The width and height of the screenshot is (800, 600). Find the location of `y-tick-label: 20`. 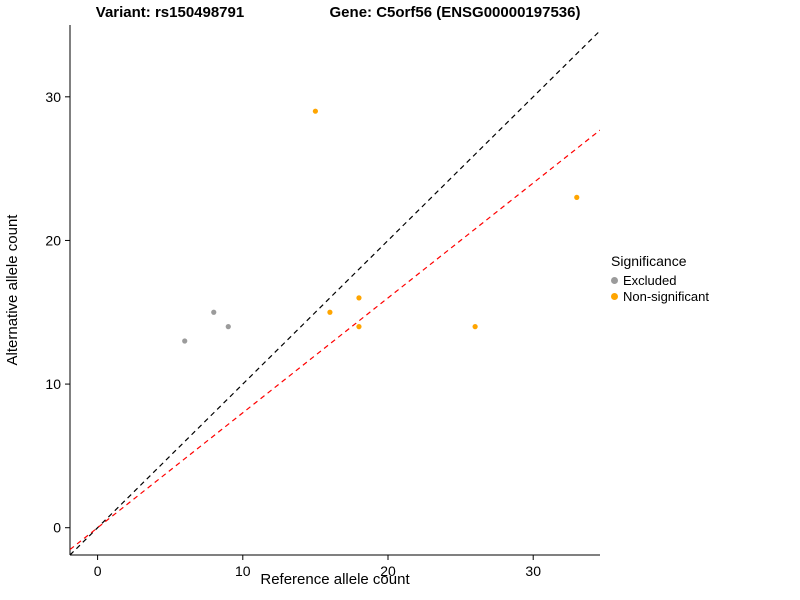

y-tick-label: 20 is located at coordinates (53, 240).